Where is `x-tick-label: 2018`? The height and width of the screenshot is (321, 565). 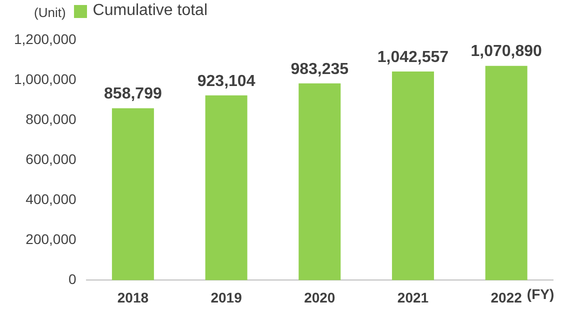 x-tick-label: 2018 is located at coordinates (133, 297).